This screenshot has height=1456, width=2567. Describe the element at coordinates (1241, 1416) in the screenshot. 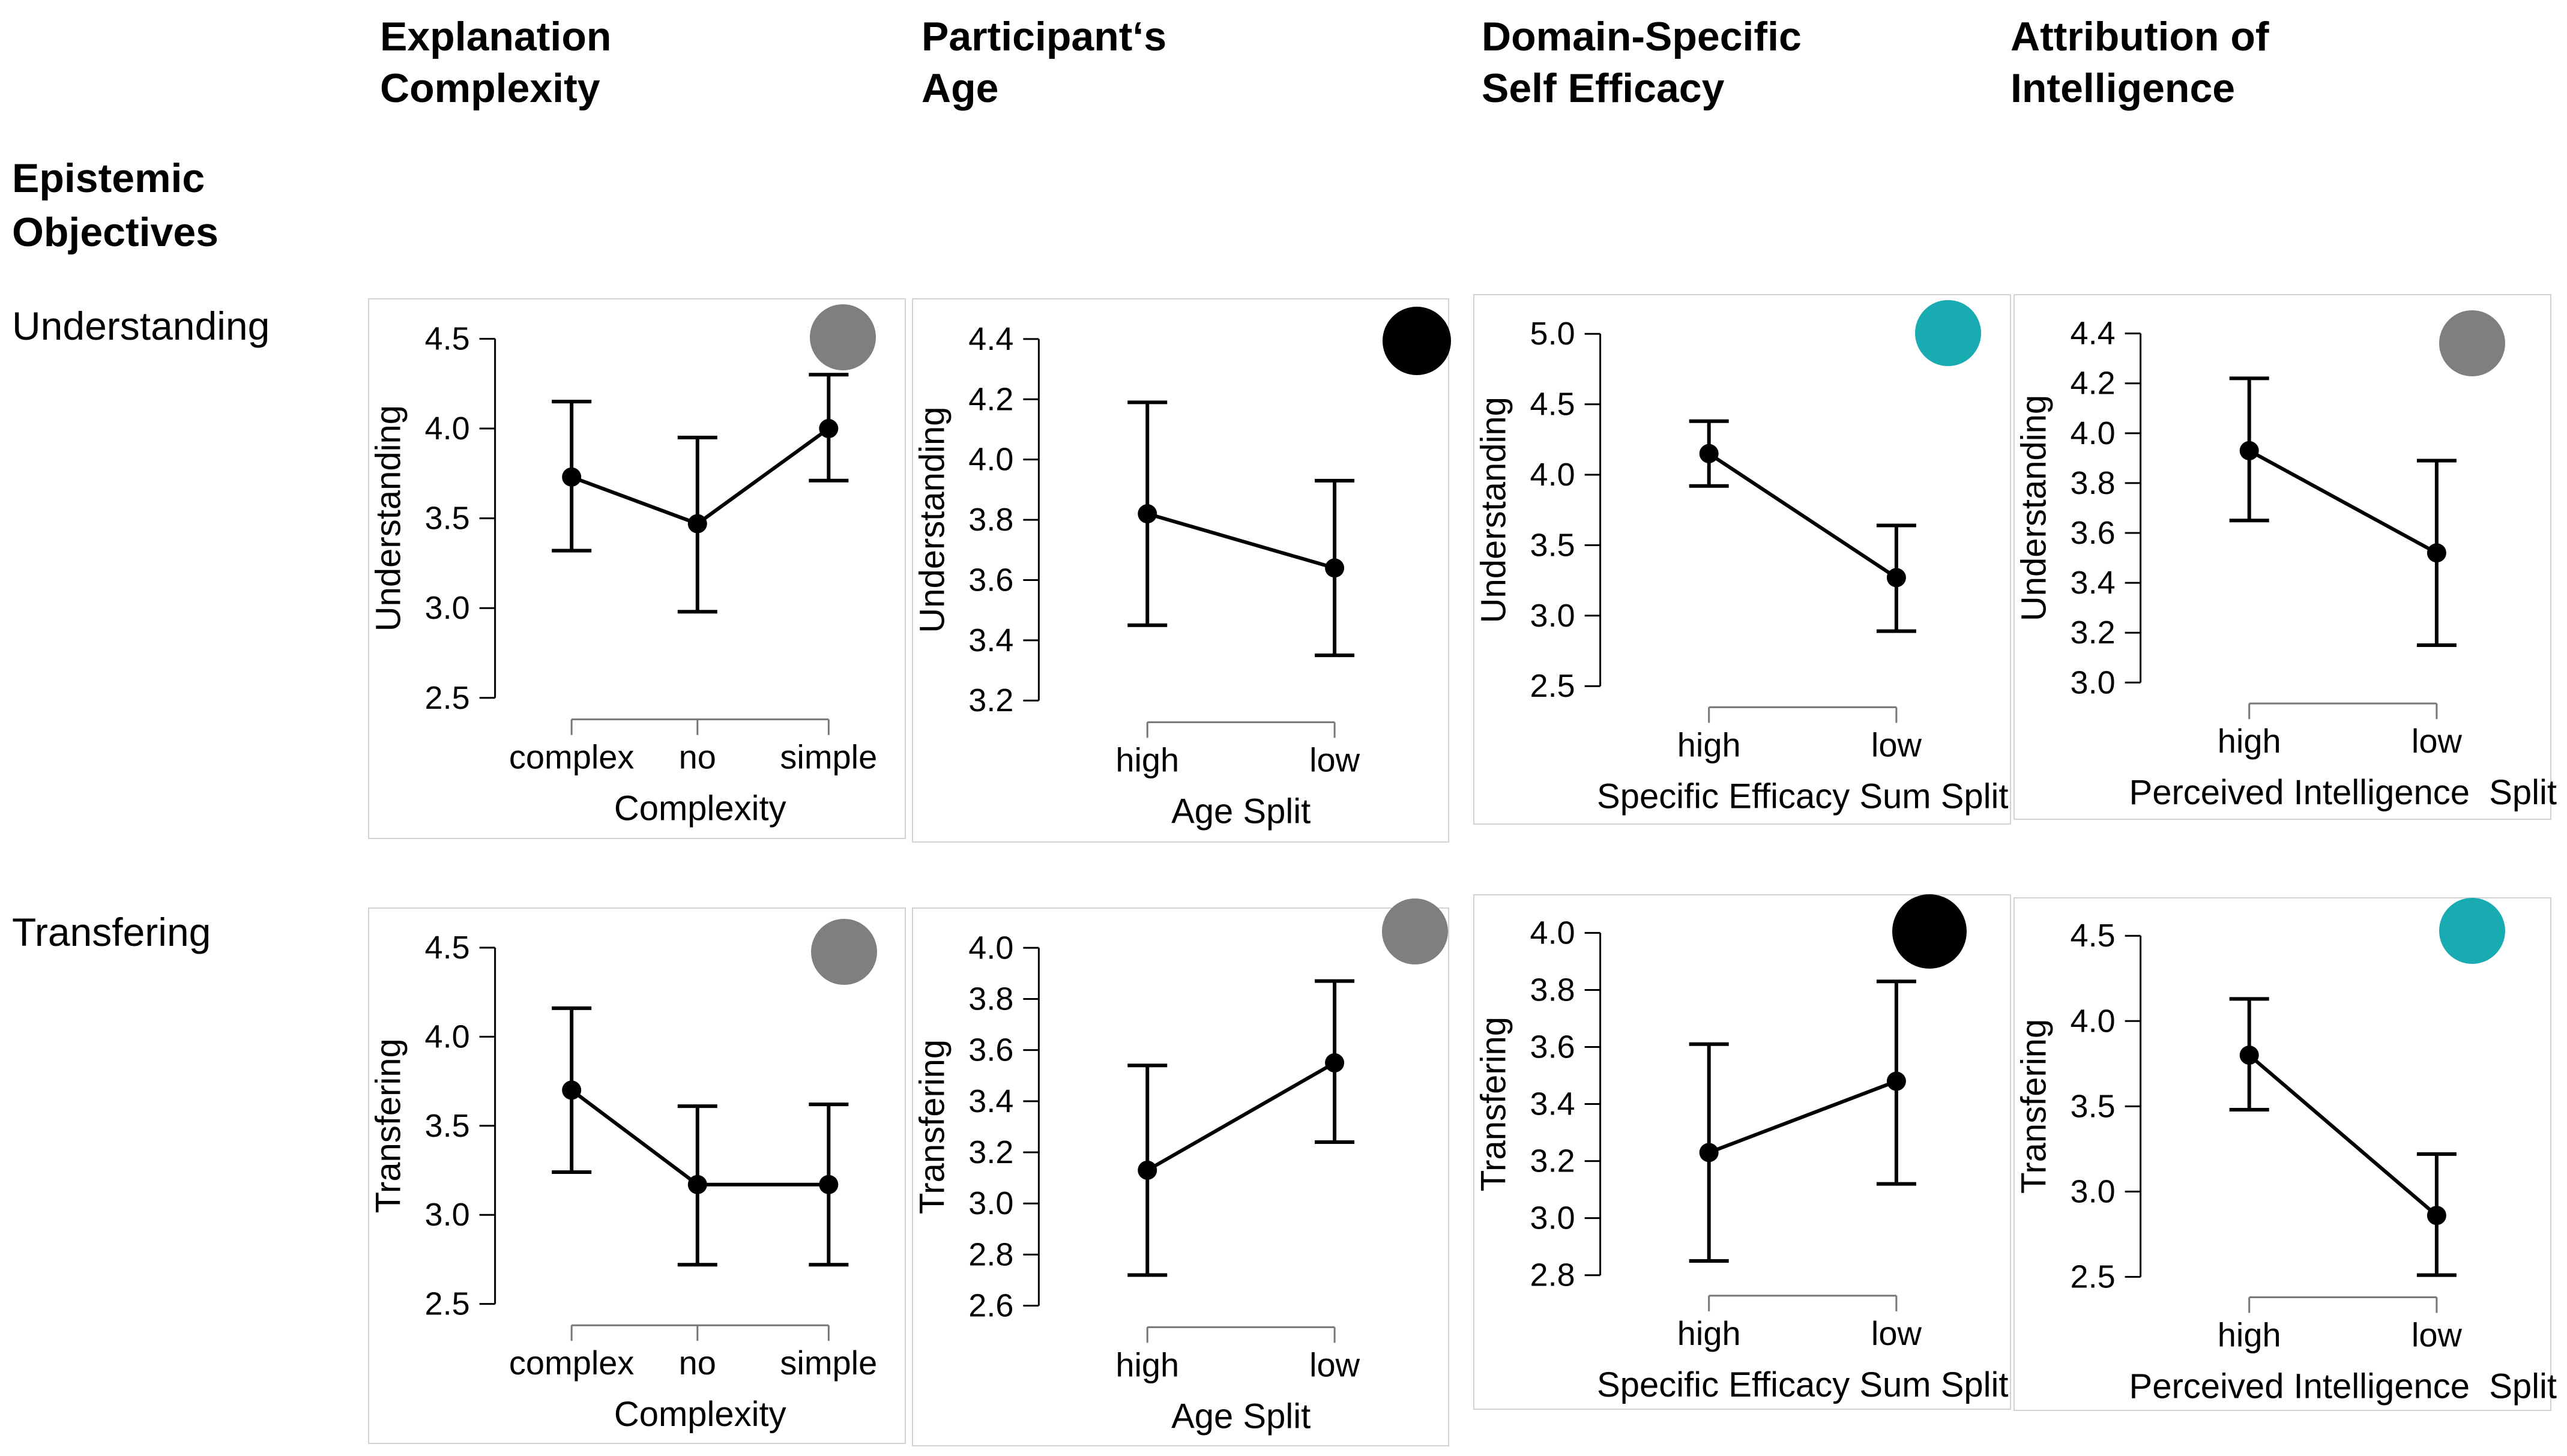

I see `svg-text: Age Split` at that location.